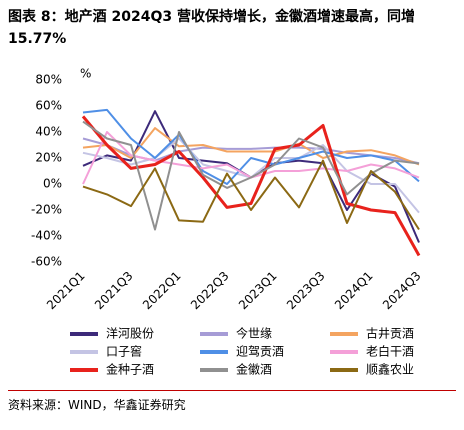  Describe the element at coordinates (260, 352) in the screenshot. I see `legend-label: 迎驾贡酒` at that location.